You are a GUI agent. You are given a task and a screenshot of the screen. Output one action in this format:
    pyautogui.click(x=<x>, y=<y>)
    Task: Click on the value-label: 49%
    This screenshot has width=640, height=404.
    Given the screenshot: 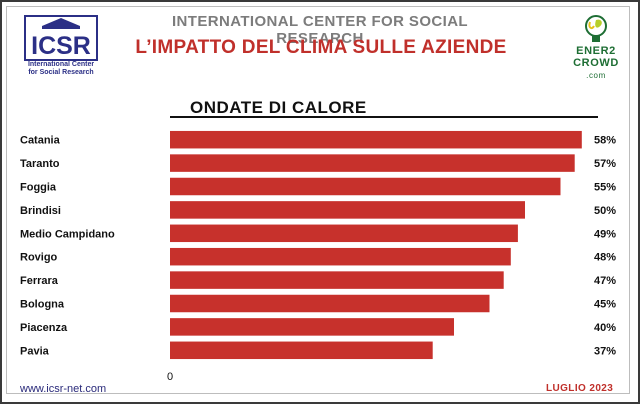 What is the action you would take?
    pyautogui.click(x=605, y=234)
    